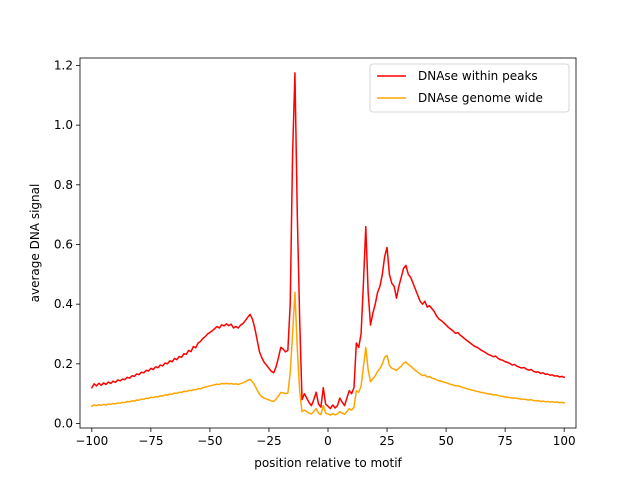 Image resolution: width=640 pixels, height=480 pixels. What do you see at coordinates (386, 441) in the screenshot?
I see `x-tick-label: 25` at bounding box center [386, 441].